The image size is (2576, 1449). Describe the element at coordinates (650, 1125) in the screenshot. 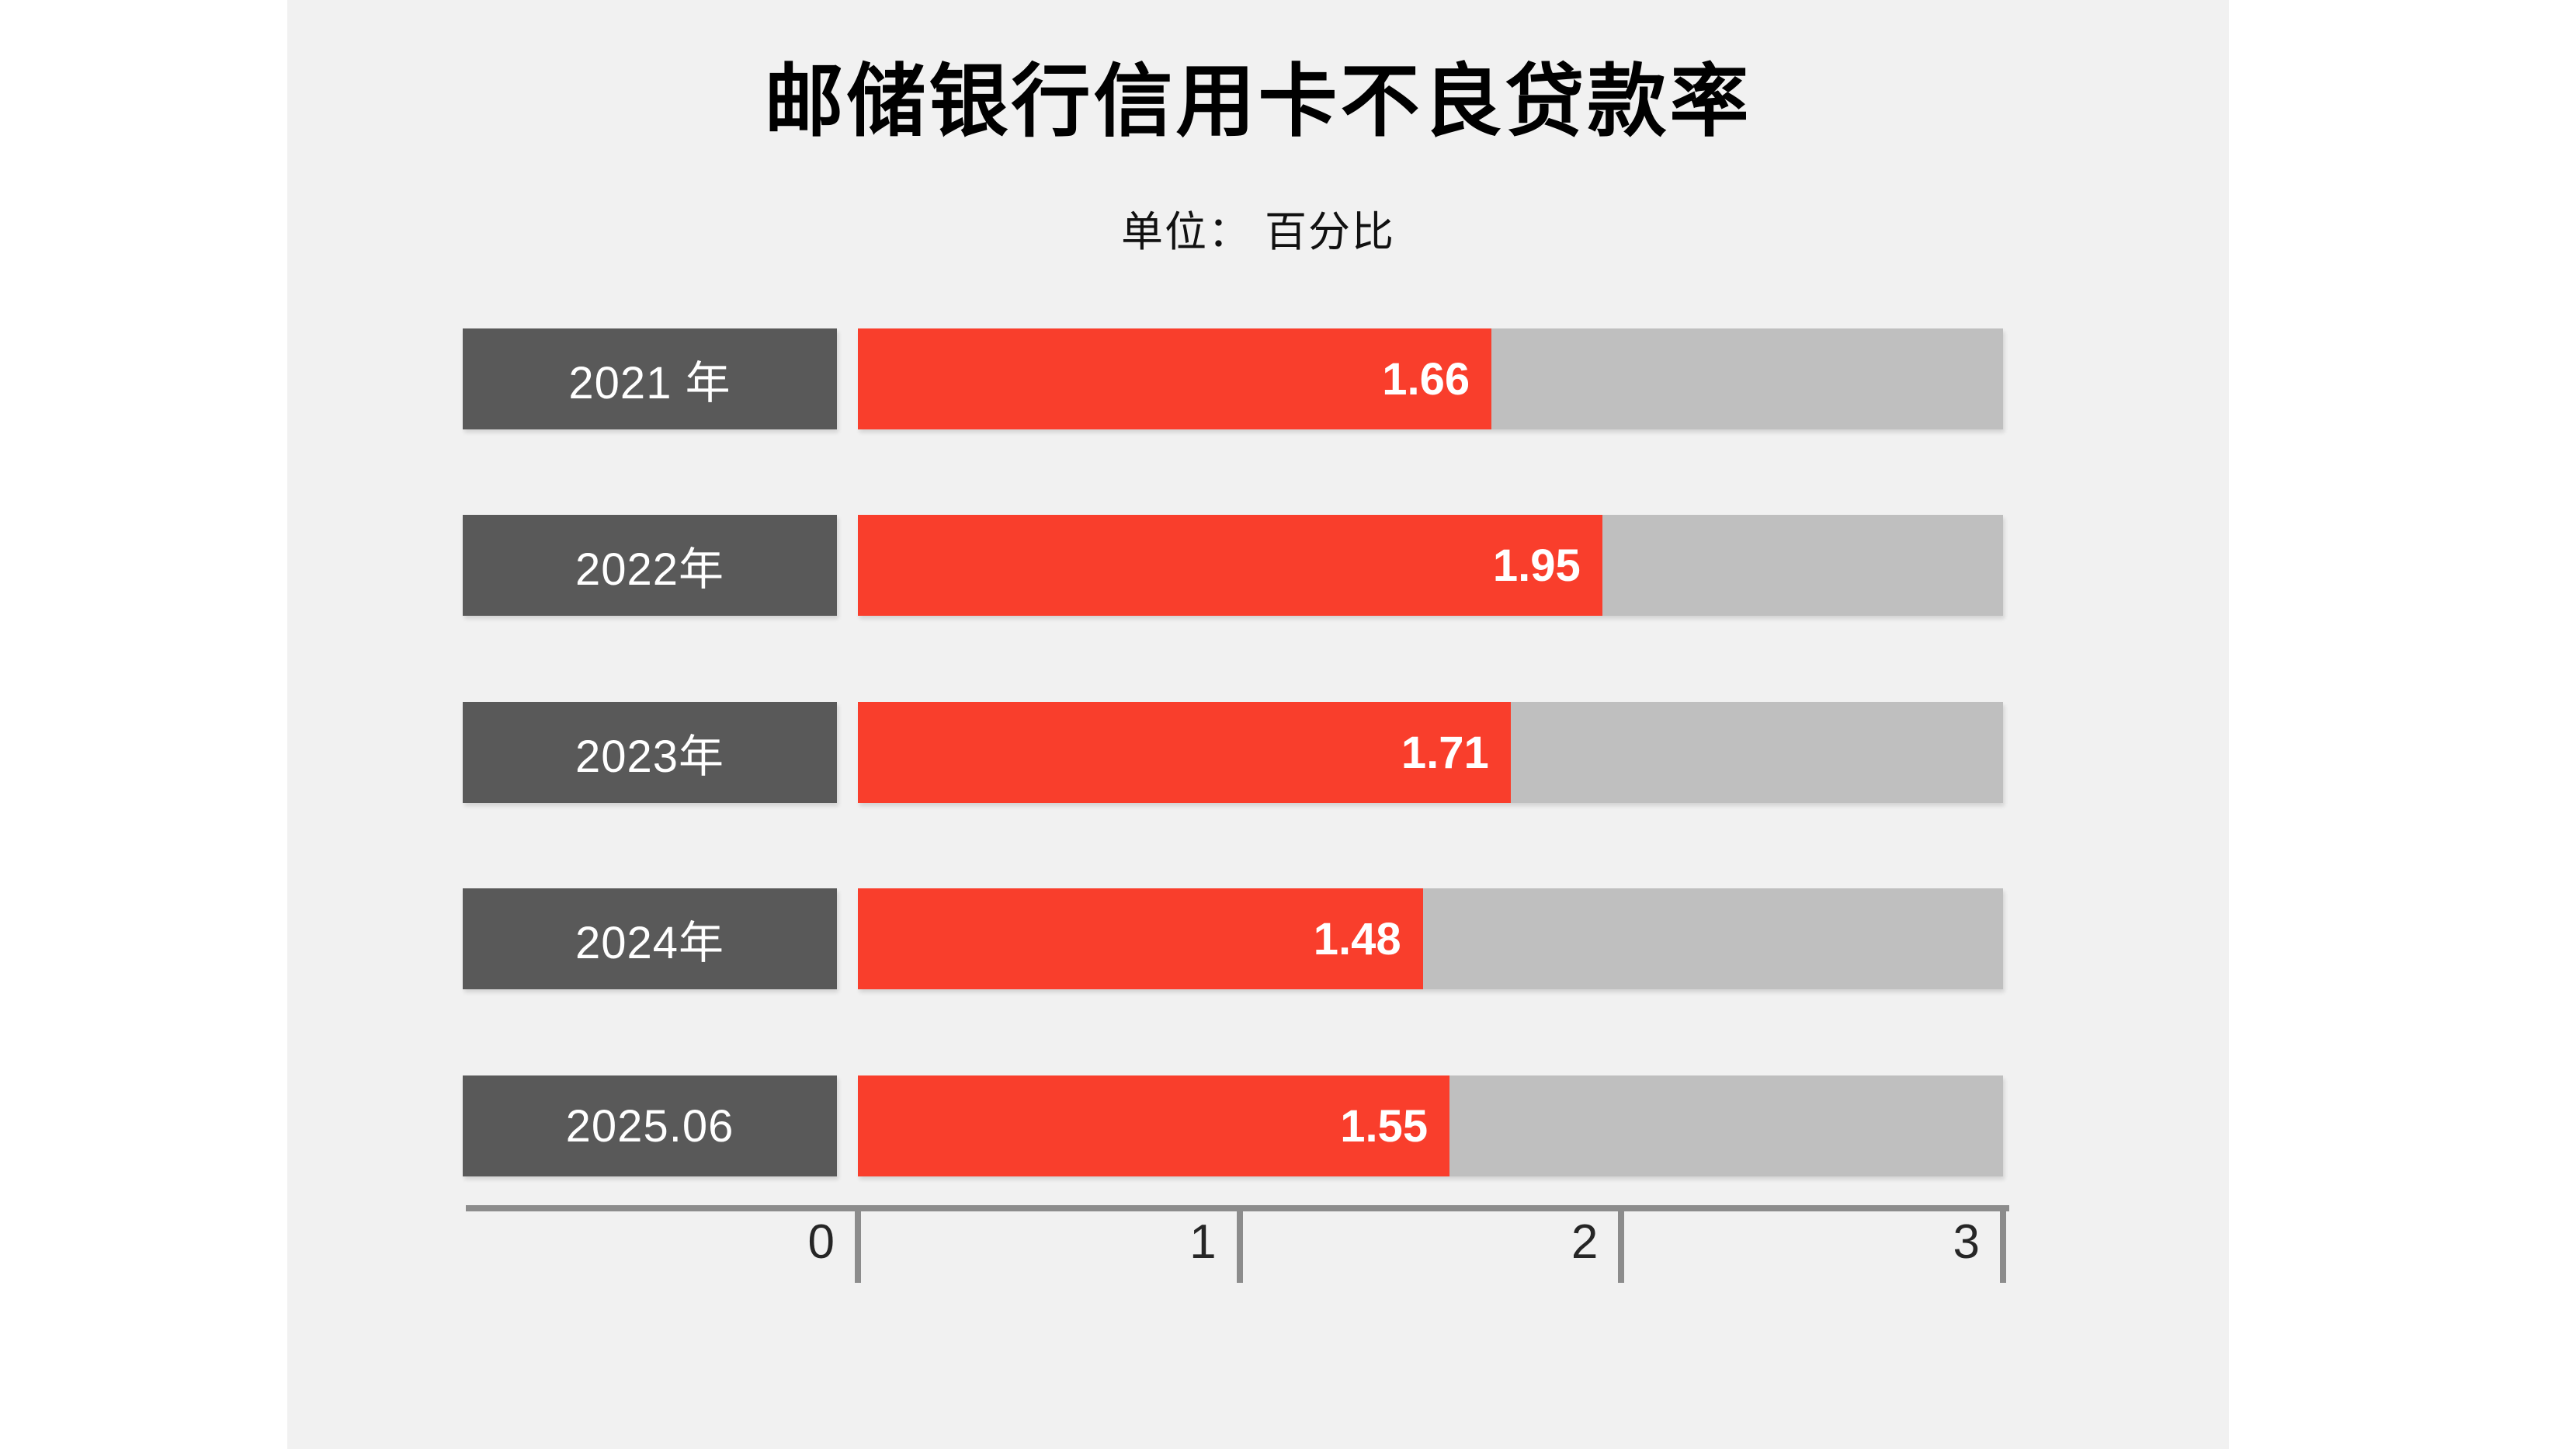

I see `category-label: 2025.06` at that location.